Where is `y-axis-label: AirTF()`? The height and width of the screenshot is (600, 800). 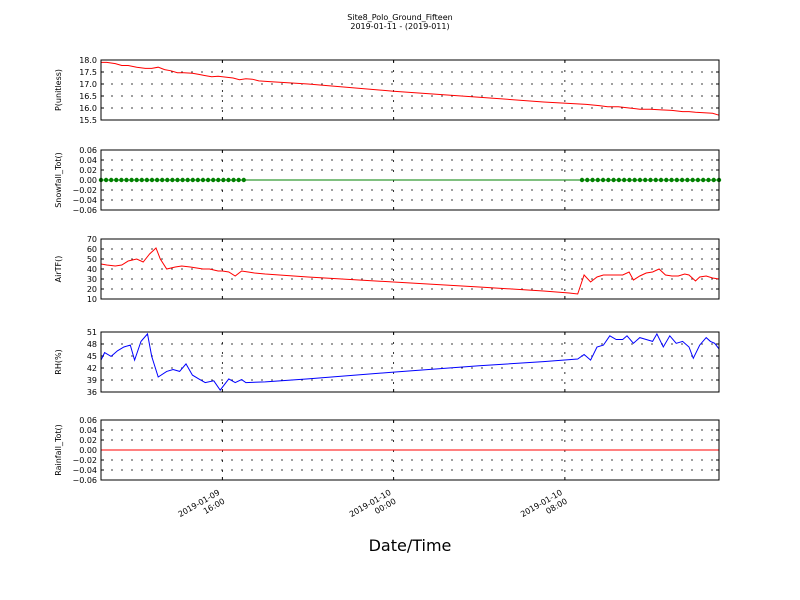 y-axis-label: AirTF() is located at coordinates (58, 269).